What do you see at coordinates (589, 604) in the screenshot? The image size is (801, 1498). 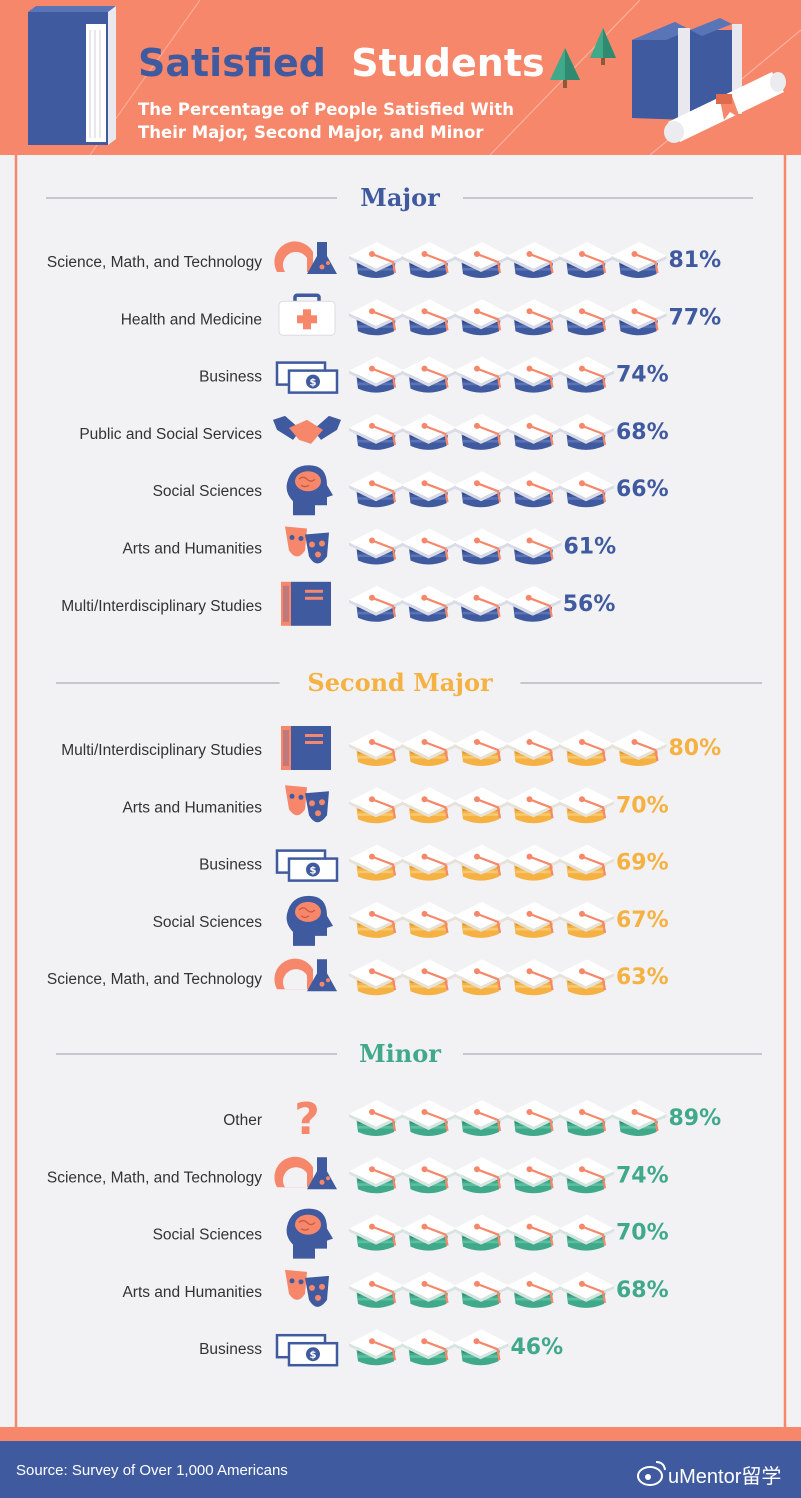 I see `value-label: 56%` at bounding box center [589, 604].